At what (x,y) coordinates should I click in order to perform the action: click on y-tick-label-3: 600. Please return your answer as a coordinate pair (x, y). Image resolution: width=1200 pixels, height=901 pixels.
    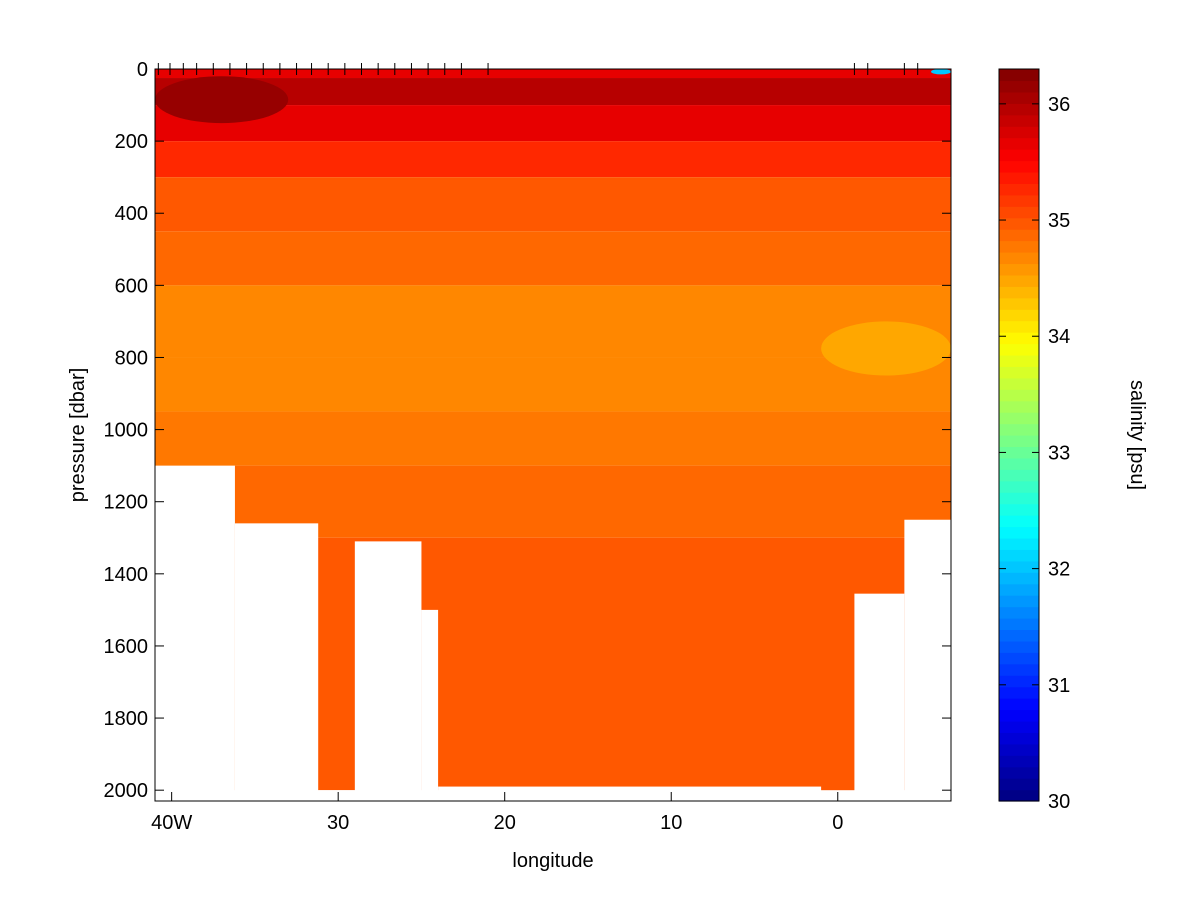
    Looking at the image, I should click on (131, 286).